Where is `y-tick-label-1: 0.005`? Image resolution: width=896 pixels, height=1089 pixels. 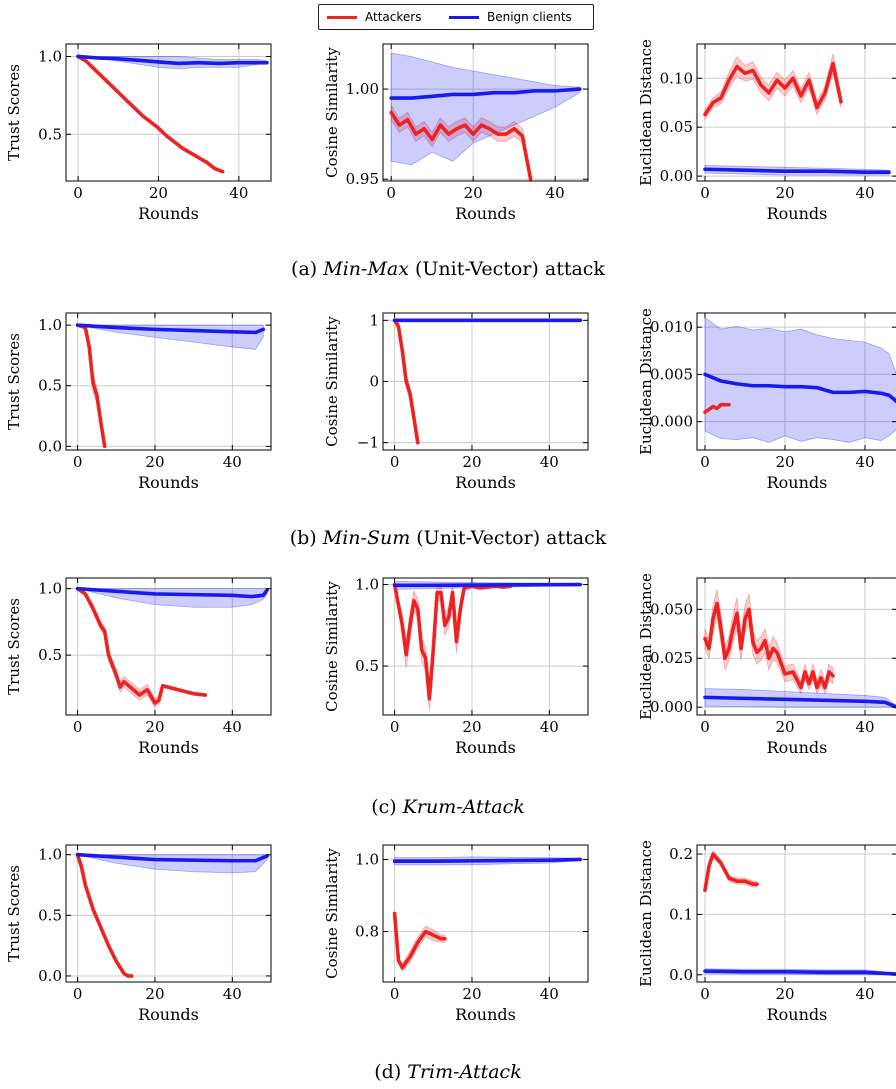
y-tick-label-1: 0.005 is located at coordinates (671, 374).